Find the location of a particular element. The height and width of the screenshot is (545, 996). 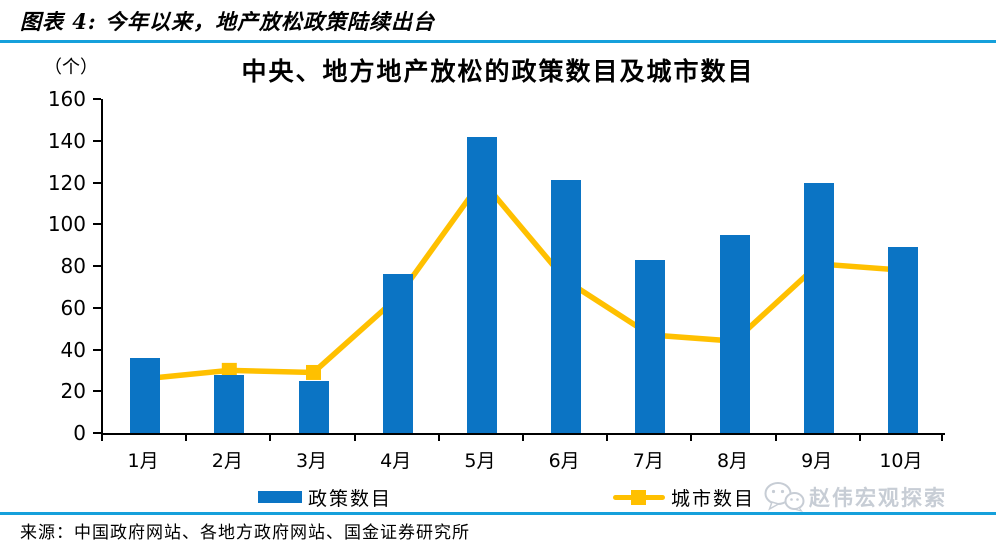

bar-8月 is located at coordinates (734, 333).